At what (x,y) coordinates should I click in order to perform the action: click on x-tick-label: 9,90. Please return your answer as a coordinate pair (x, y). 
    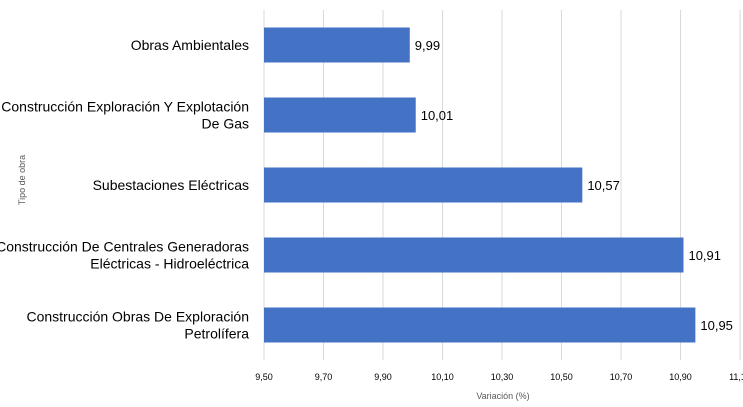
    Looking at the image, I should click on (383, 377).